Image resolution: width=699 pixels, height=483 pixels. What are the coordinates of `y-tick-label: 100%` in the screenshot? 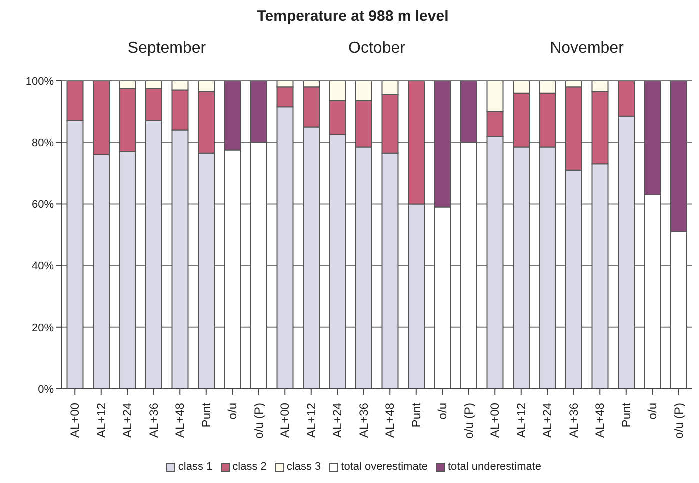 It's located at (40, 82).